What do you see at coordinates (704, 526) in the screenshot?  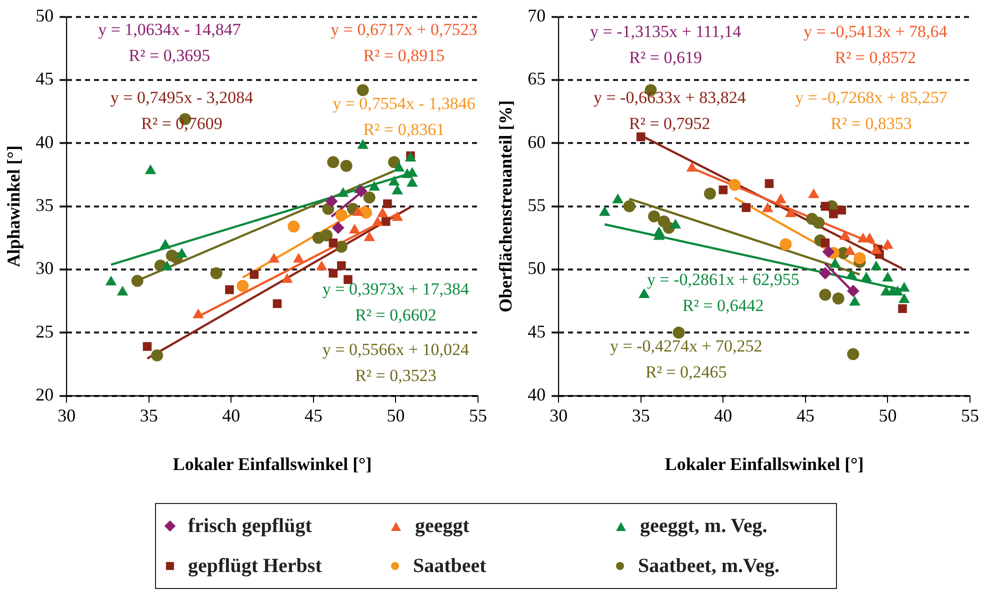 I see `legend-label: geeggt, m. Veg.` at bounding box center [704, 526].